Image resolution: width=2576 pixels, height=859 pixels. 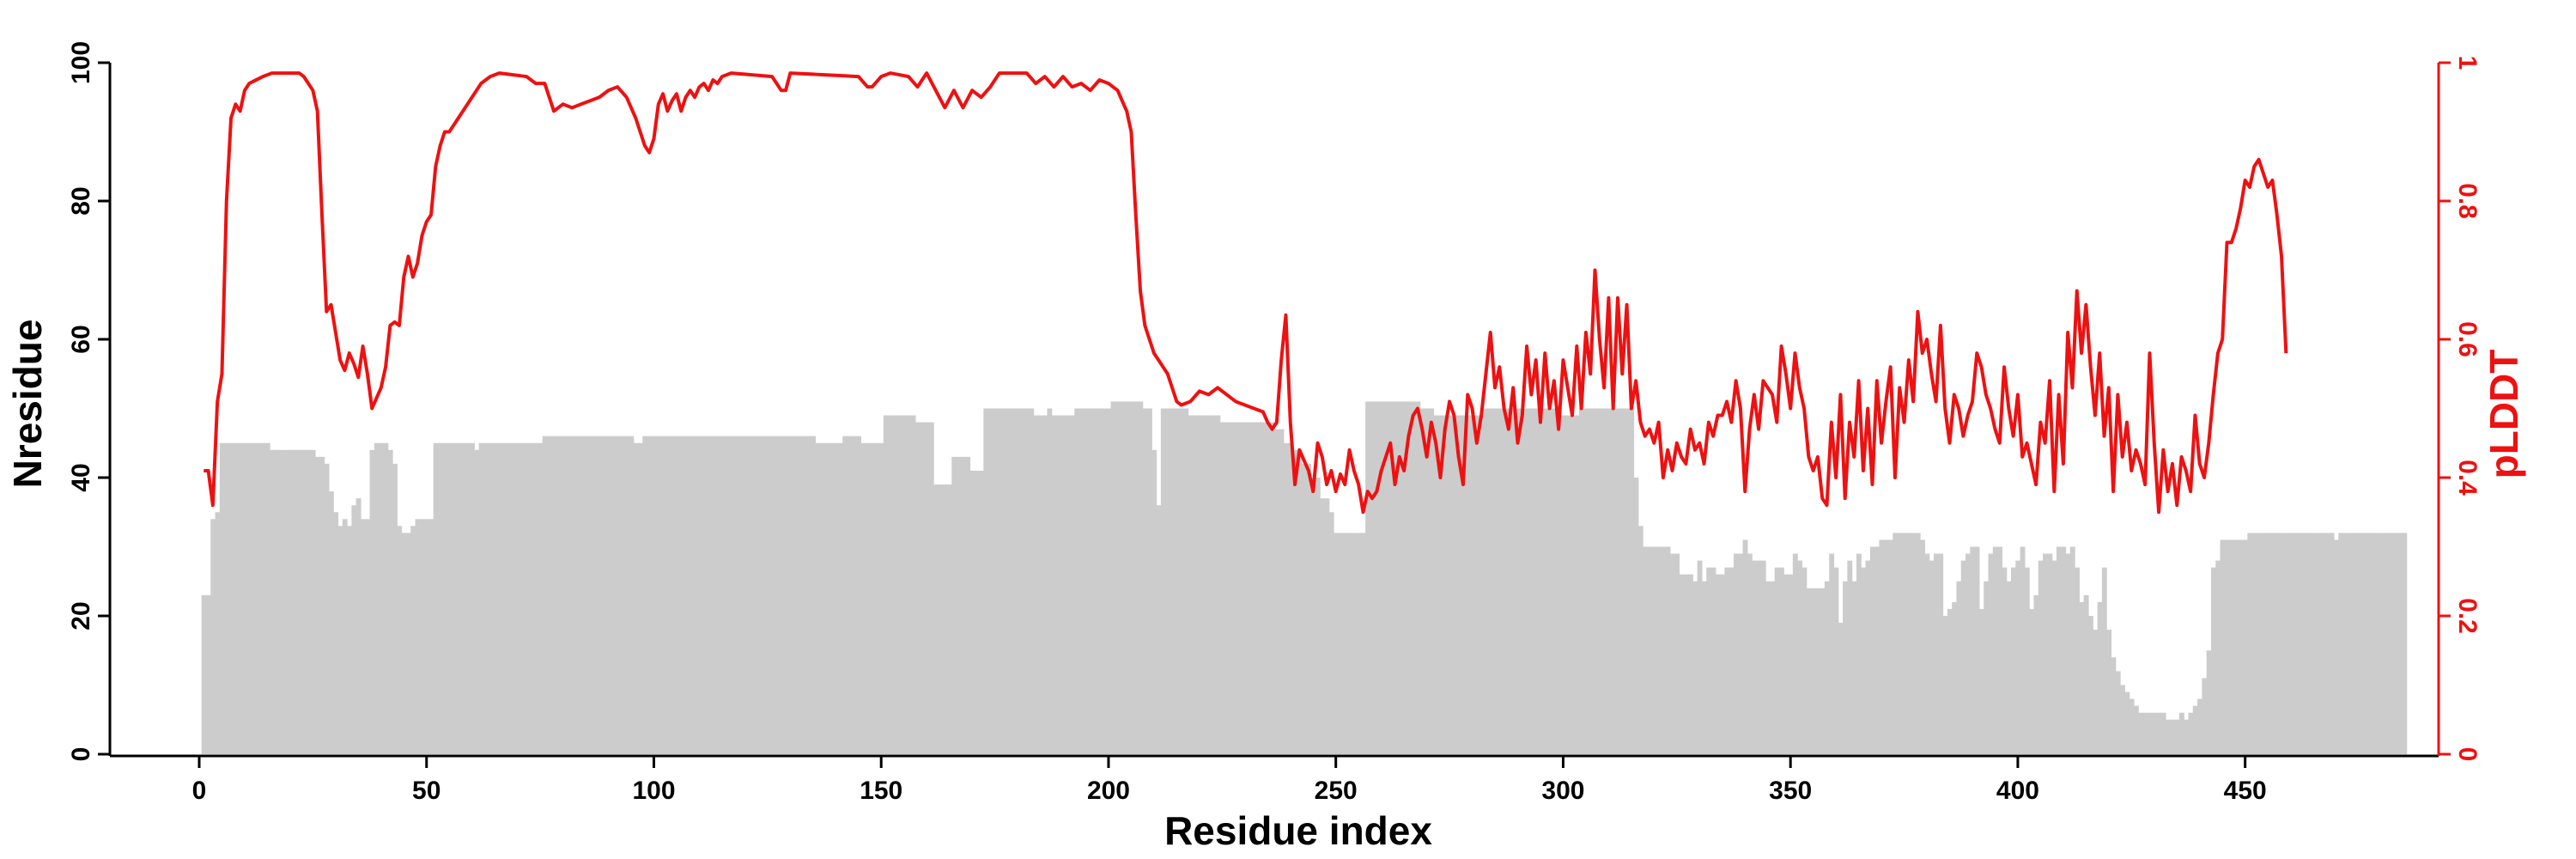 What do you see at coordinates (1562, 791) in the screenshot?
I see `x-tick-label: 300` at bounding box center [1562, 791].